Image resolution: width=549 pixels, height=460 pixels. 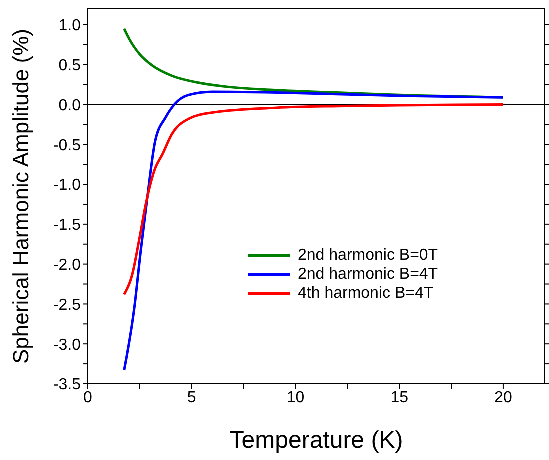 What do you see at coordinates (70, 26) in the screenshot?
I see `y-tick-label: 1.0` at bounding box center [70, 26].